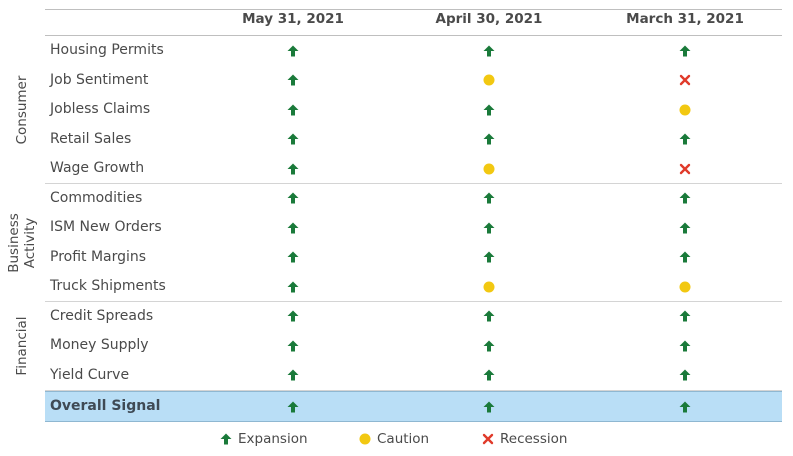 Image resolution: width=793 pixels, height=456 pixels. What do you see at coordinates (102, 315) in the screenshot?
I see `indicator-label: Credit Spreads` at bounding box center [102, 315].